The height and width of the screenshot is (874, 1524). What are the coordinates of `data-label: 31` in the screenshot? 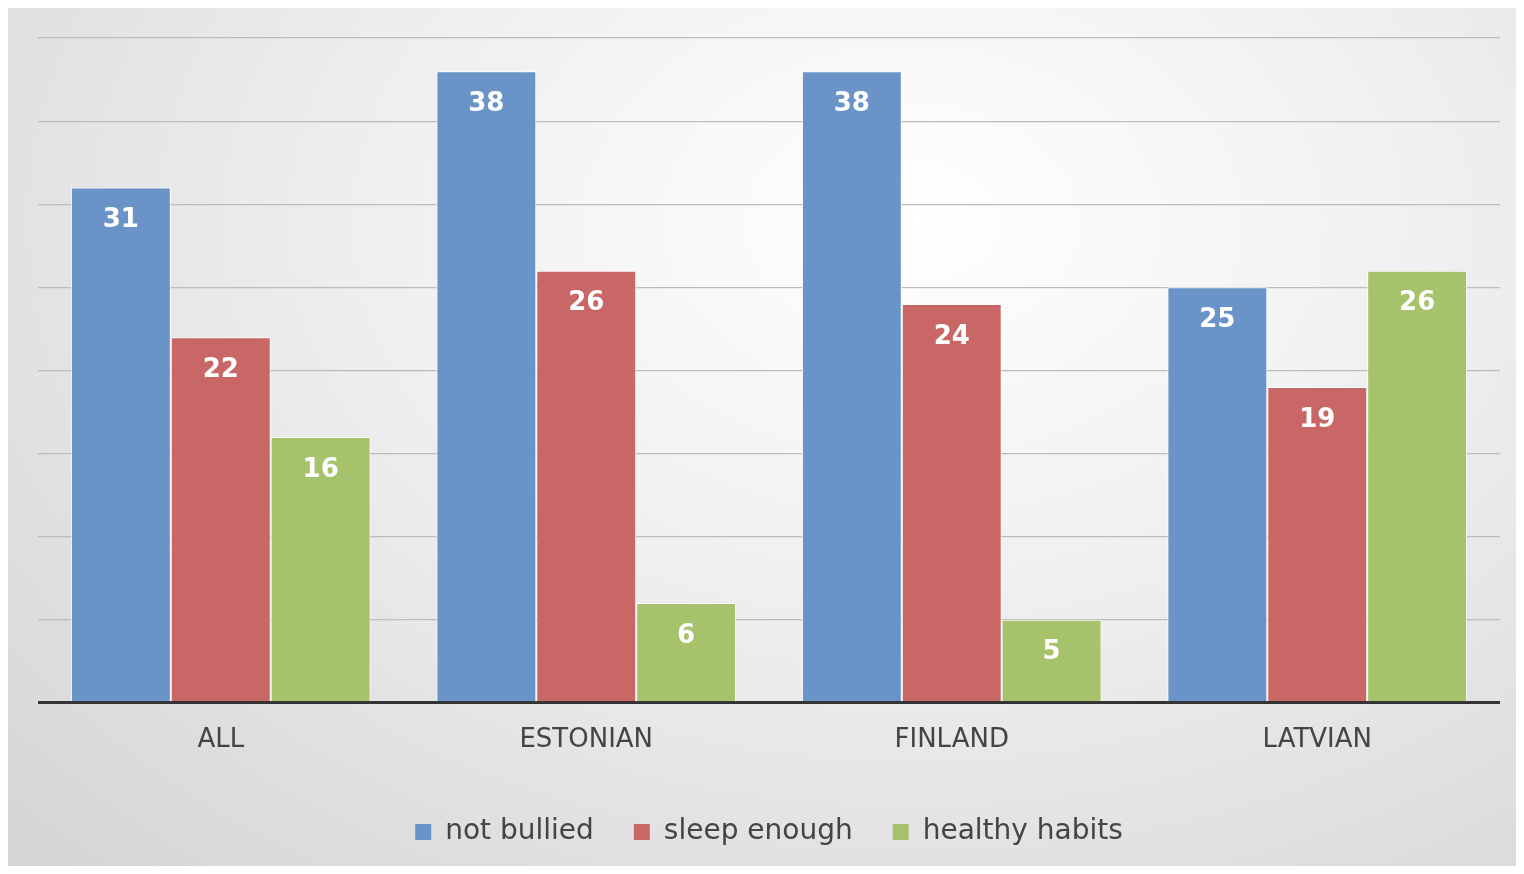 It's located at (120, 218).